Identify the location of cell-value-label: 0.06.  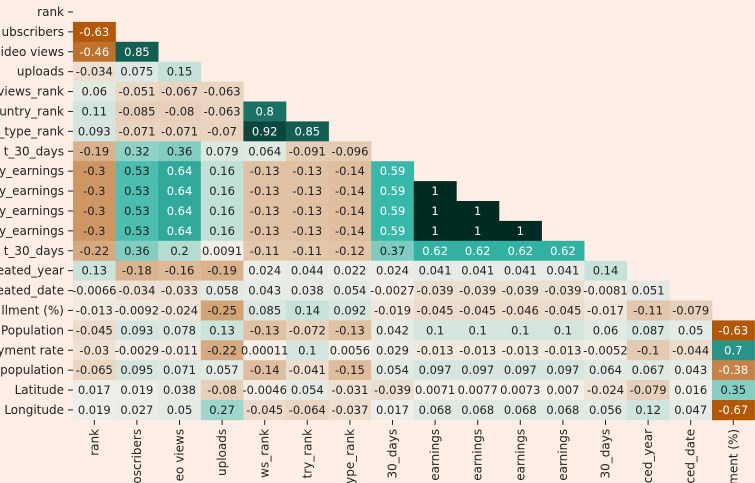
(94, 92).